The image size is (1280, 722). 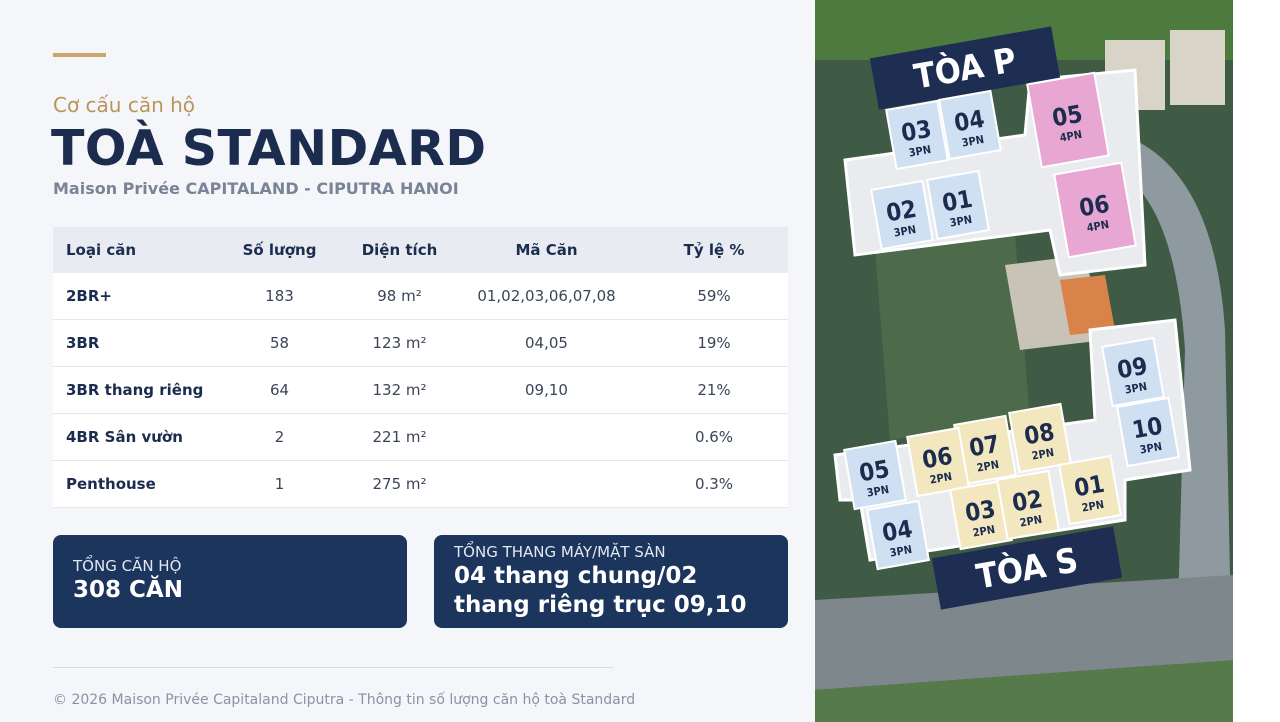 What do you see at coordinates (279, 343) in the screenshot?
I see `table-cell: 58` at bounding box center [279, 343].